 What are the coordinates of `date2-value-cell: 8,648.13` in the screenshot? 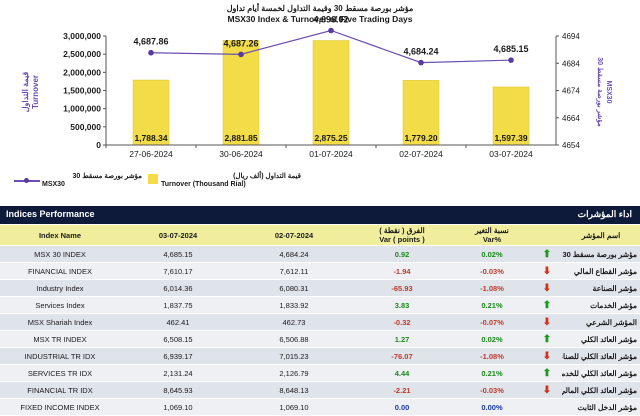 It's located at (294, 390).